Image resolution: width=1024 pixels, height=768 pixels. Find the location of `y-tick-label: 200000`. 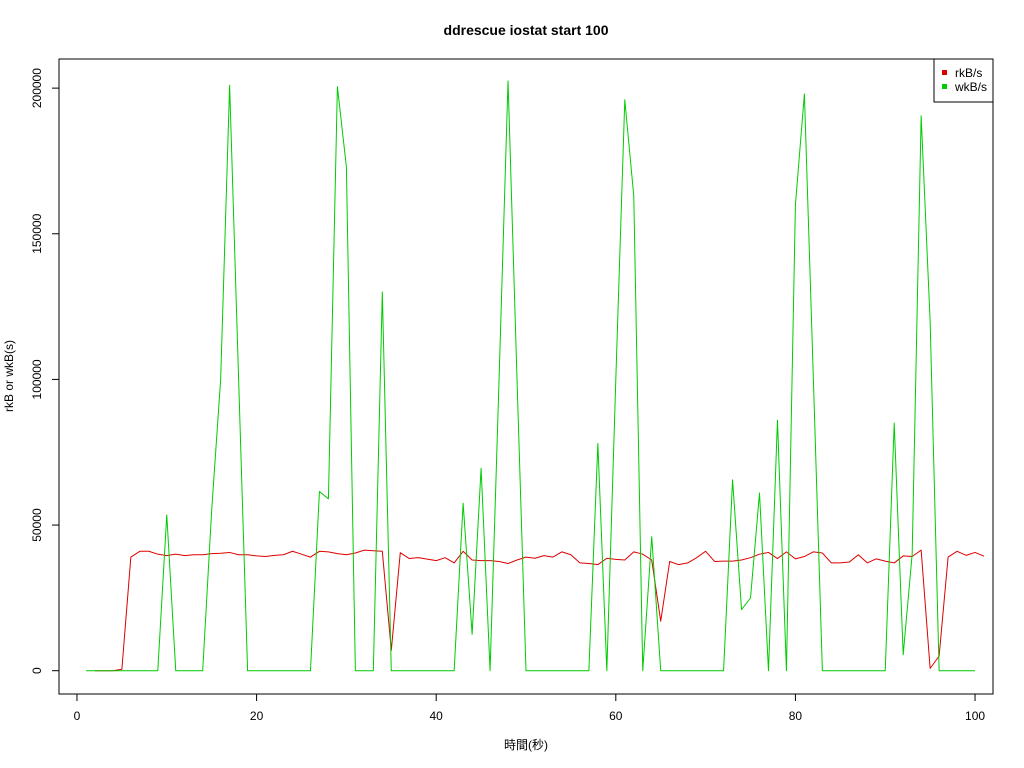

y-tick-label: 200000 is located at coordinates (37, 88).